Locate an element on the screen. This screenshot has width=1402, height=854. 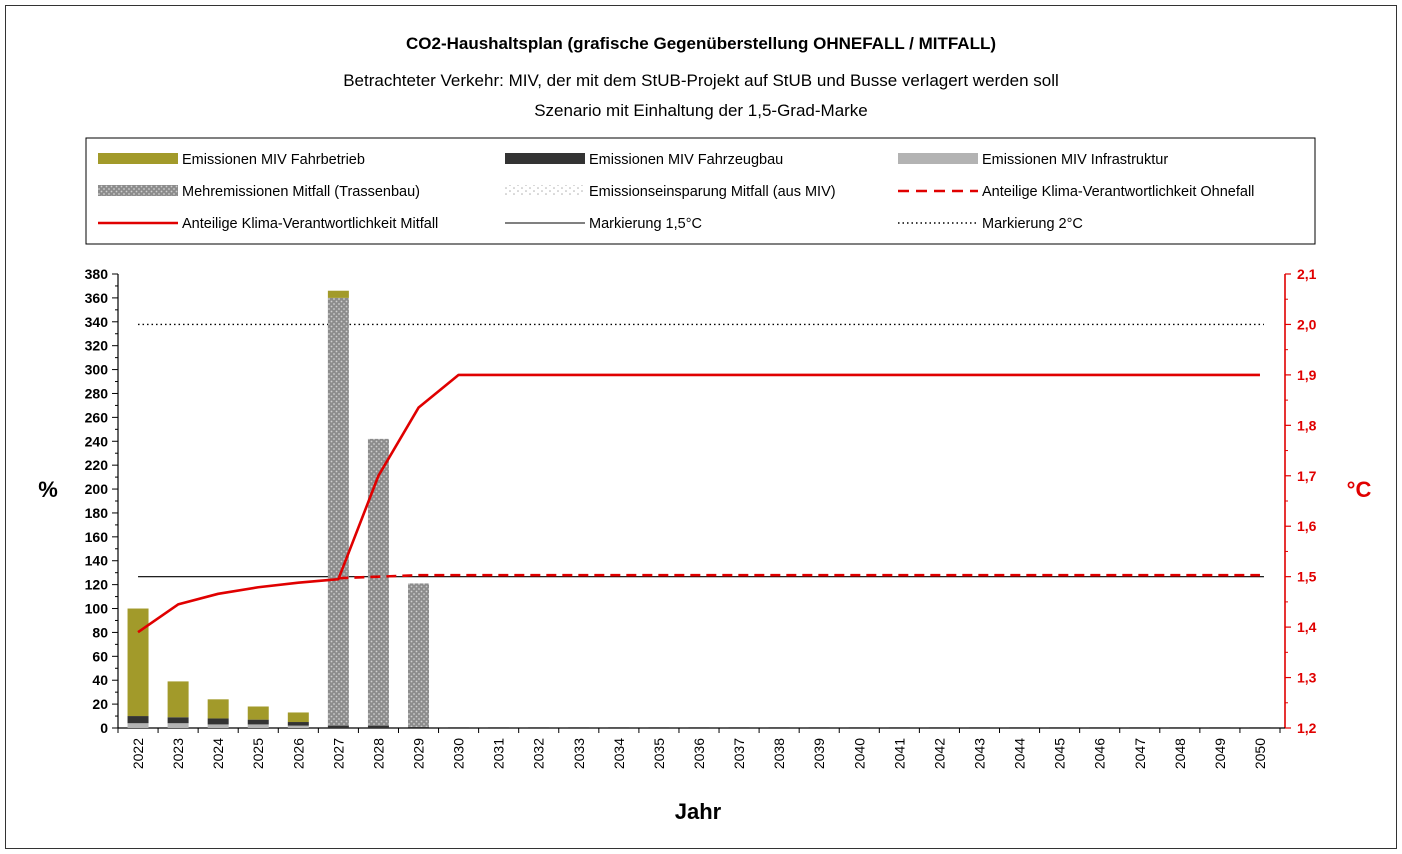
x-tick-label: 2036 is located at coordinates (699, 753).